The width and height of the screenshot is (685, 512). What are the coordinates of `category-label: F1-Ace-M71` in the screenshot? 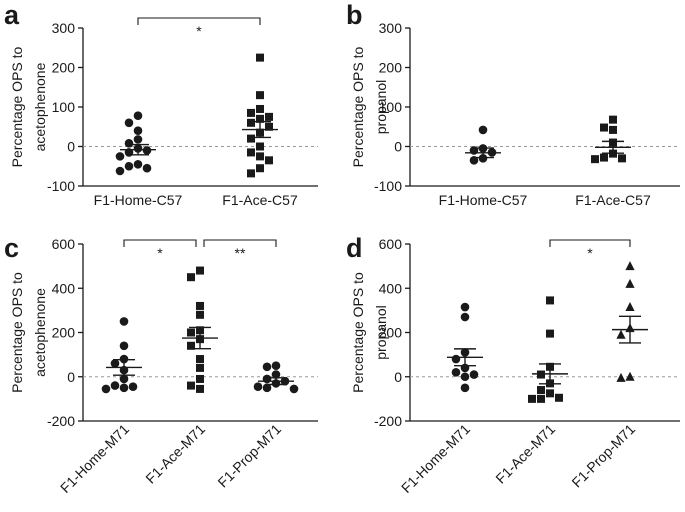 It's located at (175, 454).